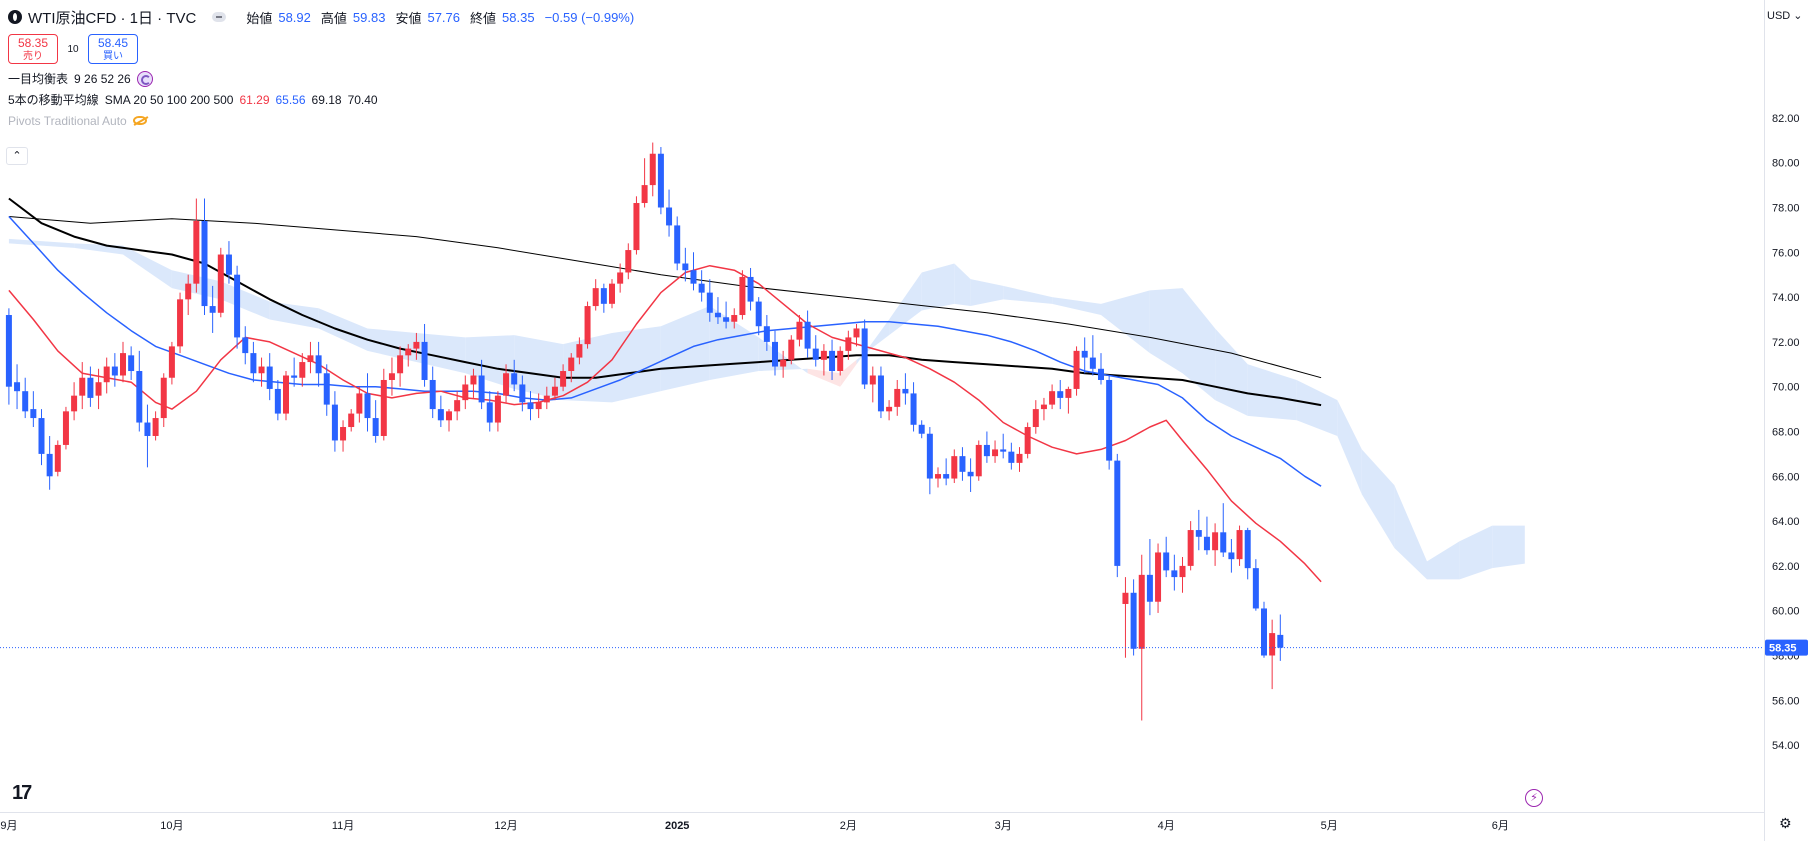  I want to click on collapse-legend-button: ⌃, so click(17, 156).